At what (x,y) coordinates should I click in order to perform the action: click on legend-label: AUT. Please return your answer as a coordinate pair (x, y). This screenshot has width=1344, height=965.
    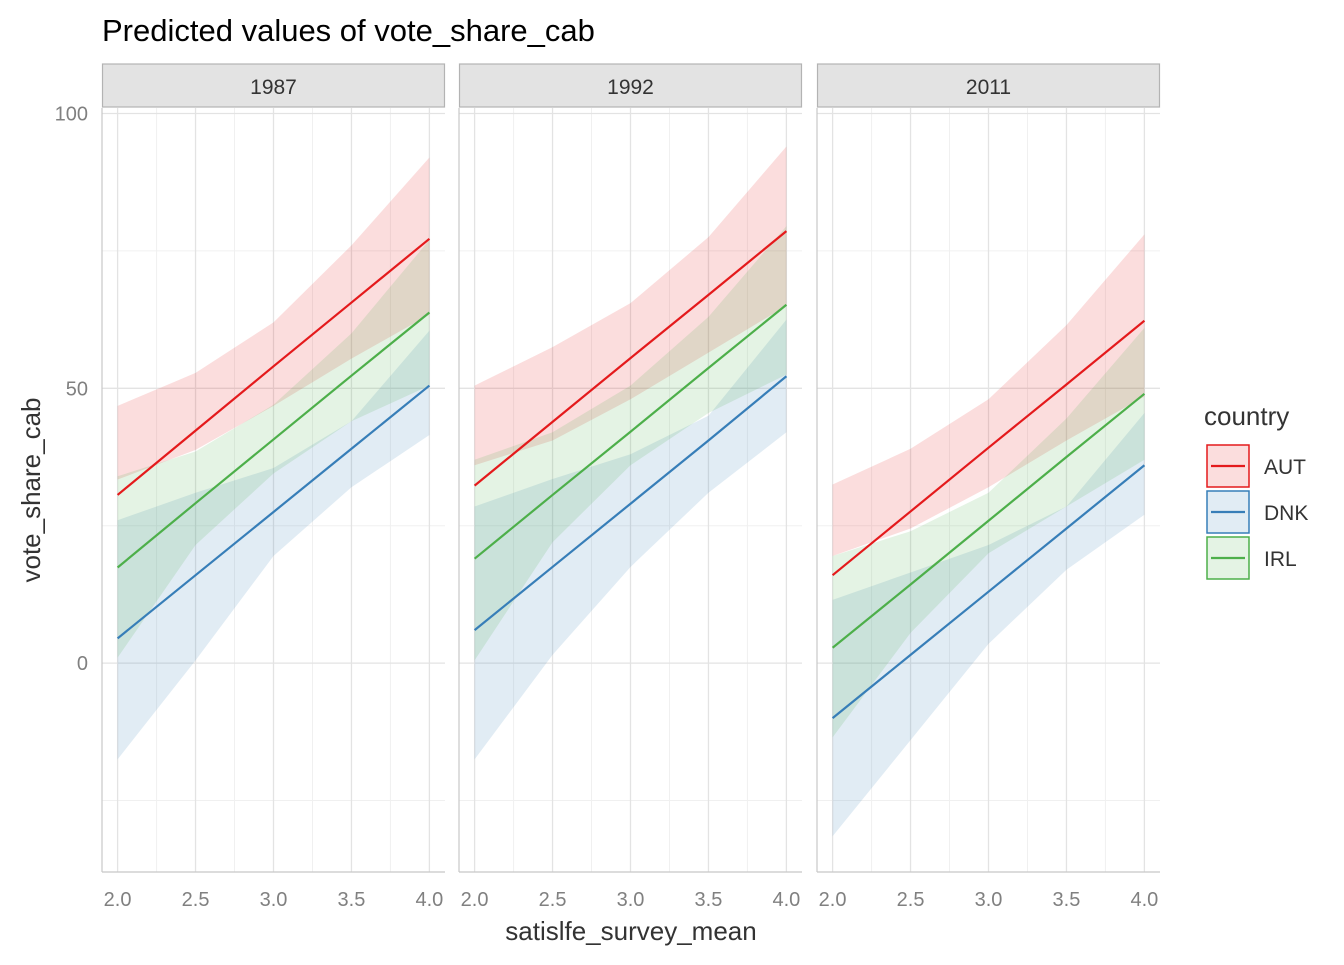
    Looking at the image, I should click on (1285, 467).